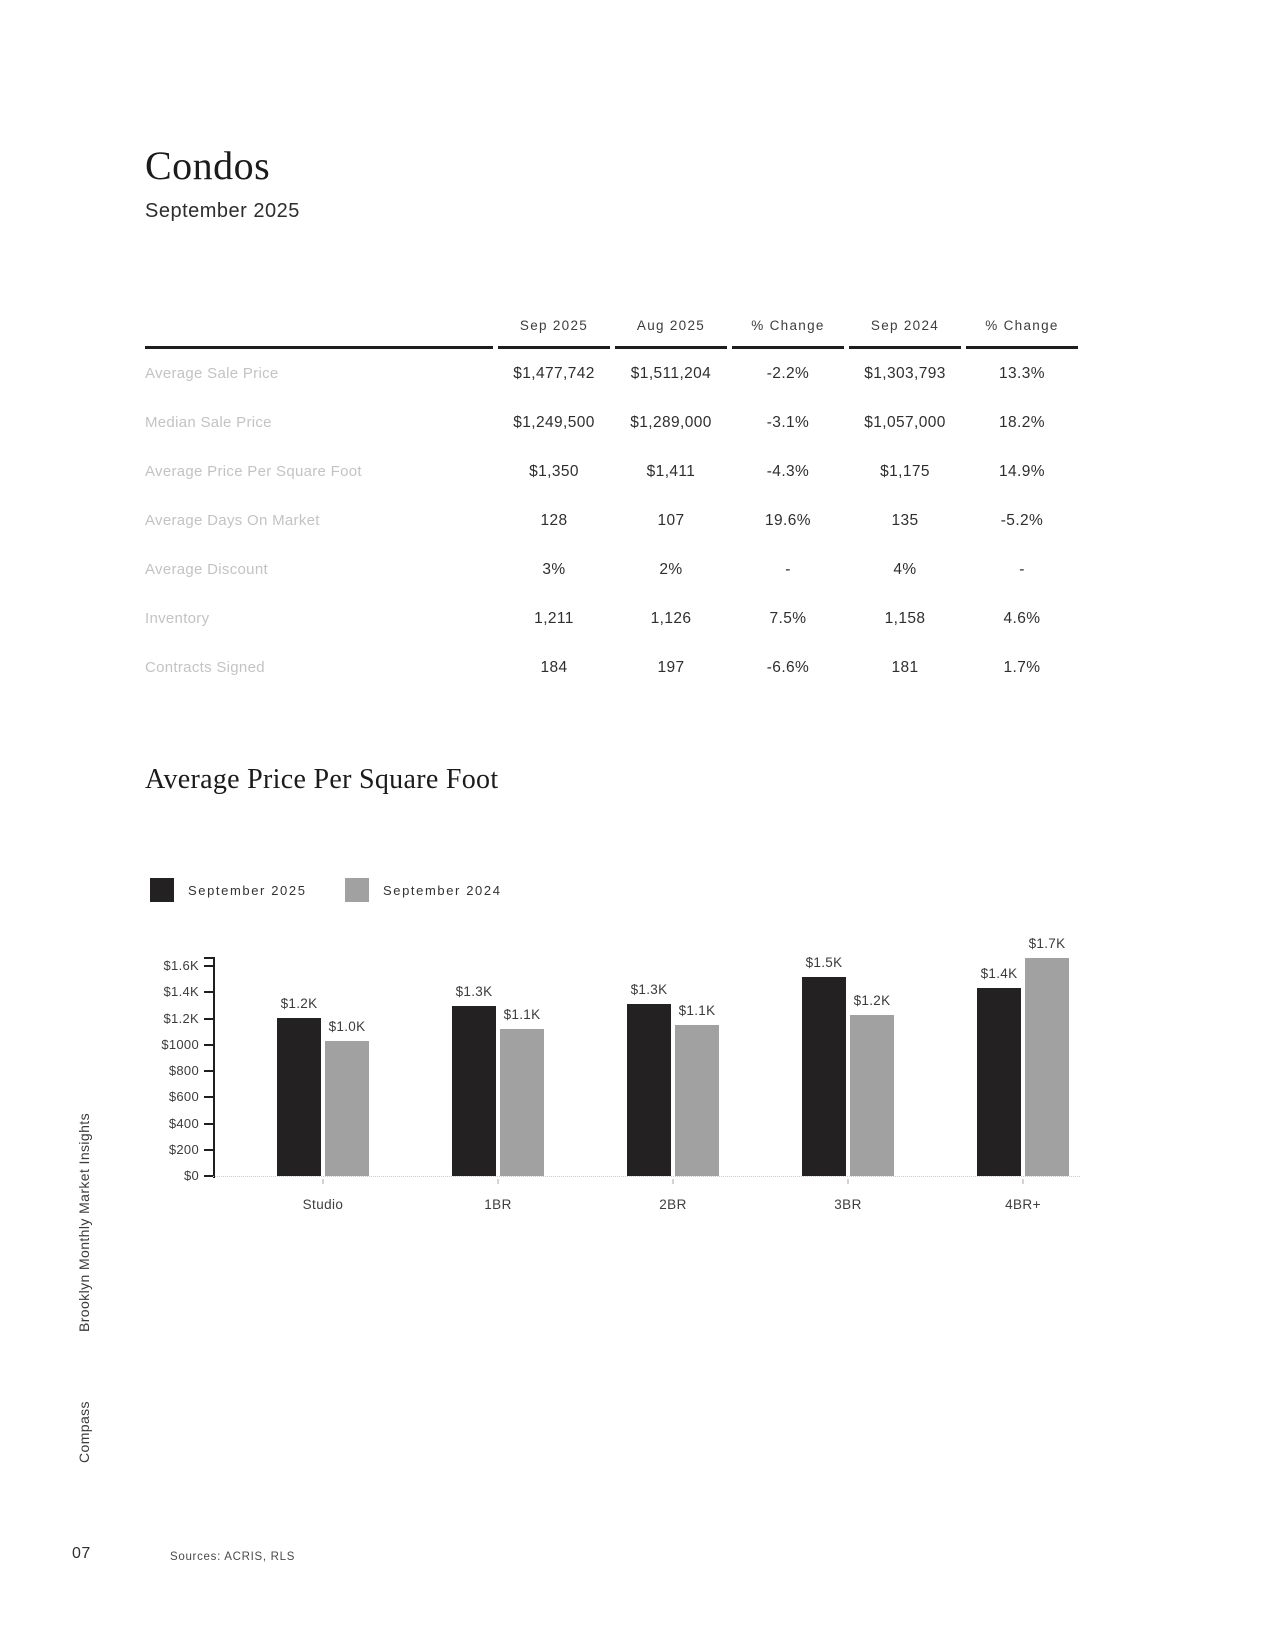 The width and height of the screenshot is (1275, 1650). What do you see at coordinates (84, 1432) in the screenshot?
I see `sidebar-brand: Compass` at bounding box center [84, 1432].